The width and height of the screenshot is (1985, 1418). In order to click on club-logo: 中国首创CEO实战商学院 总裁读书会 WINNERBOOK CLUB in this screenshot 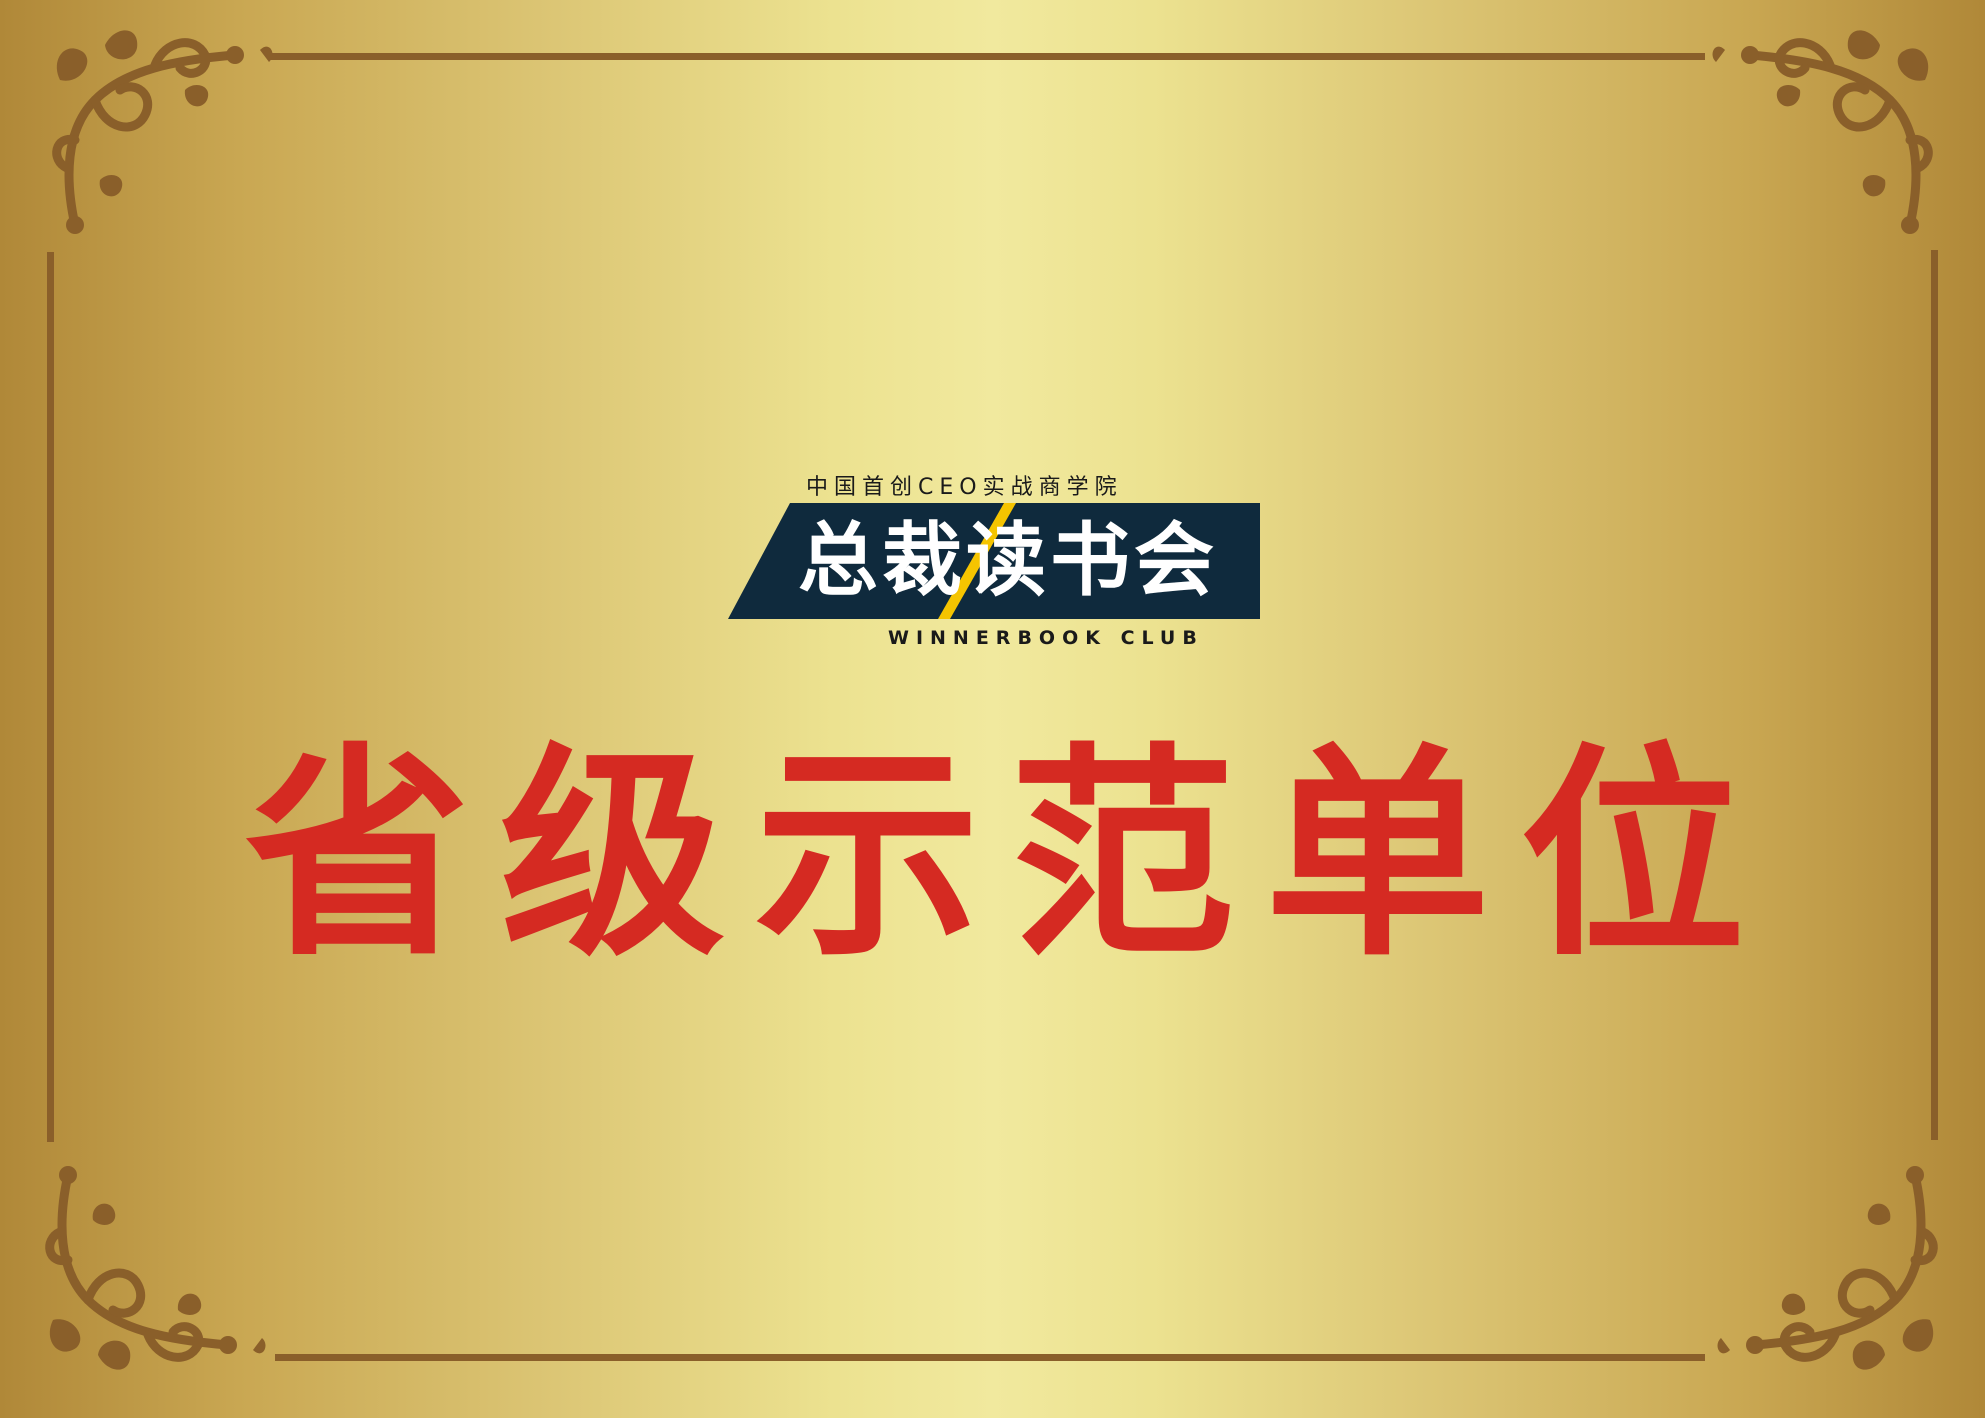, I will do `click(994, 560)`.